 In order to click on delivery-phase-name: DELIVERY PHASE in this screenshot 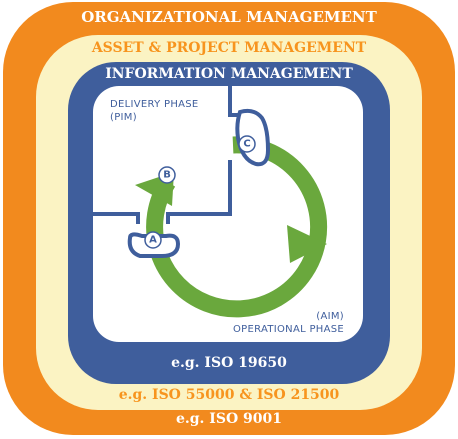, I will do `click(154, 104)`.